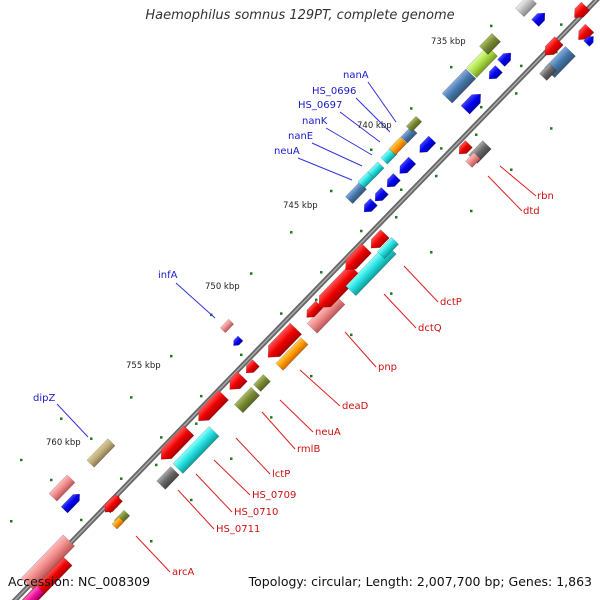 Image resolution: width=600 pixels, height=600 pixels. Describe the element at coordinates (545, 196) in the screenshot. I see `gene-label-rbn: rbn` at that location.